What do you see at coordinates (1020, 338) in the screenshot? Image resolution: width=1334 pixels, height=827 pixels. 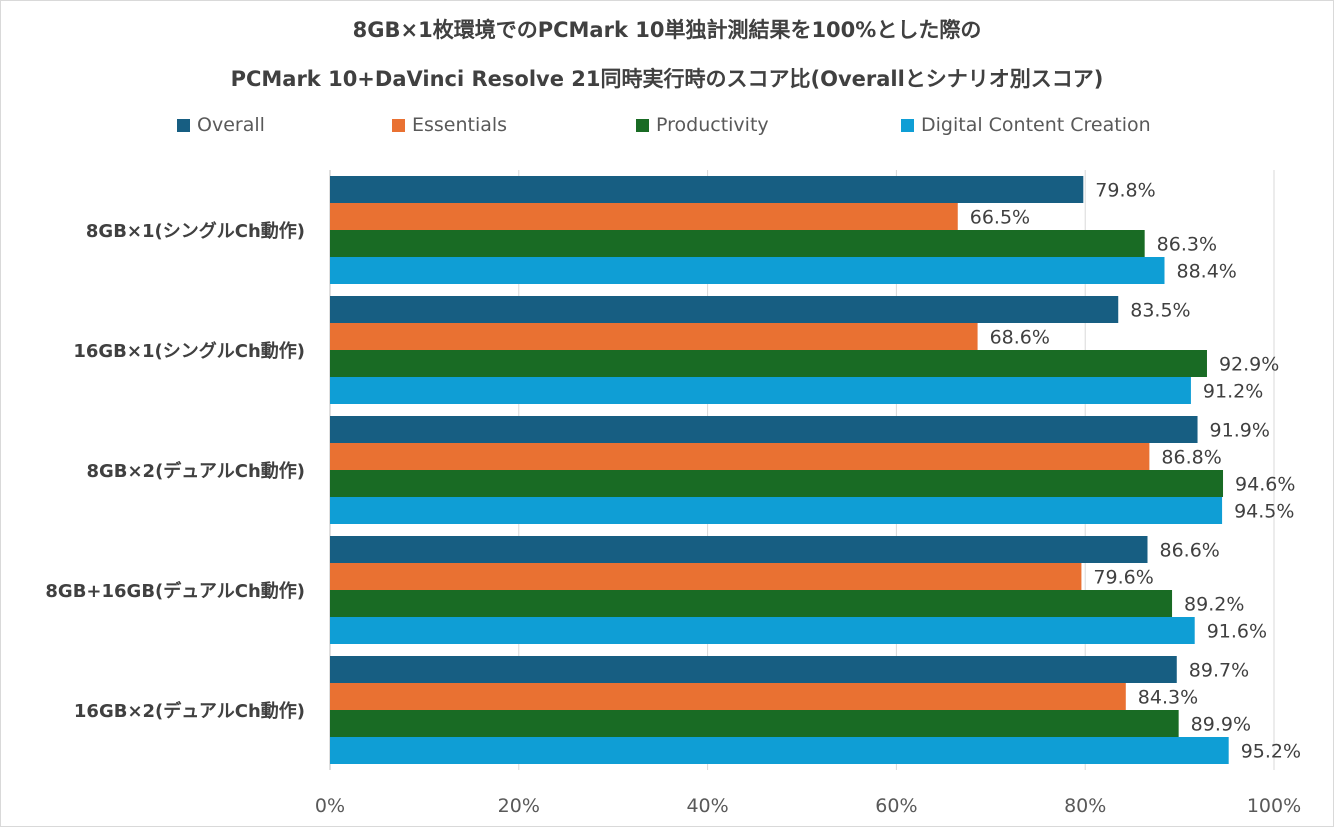 I see `data-label: 68.6%` at bounding box center [1020, 338].